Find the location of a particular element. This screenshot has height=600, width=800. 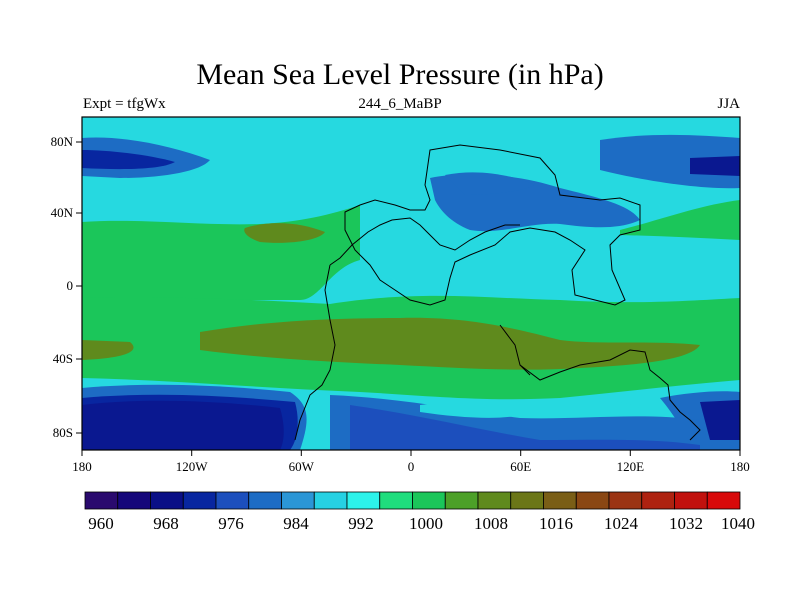

colorbar-label: 1016 is located at coordinates (556, 523).